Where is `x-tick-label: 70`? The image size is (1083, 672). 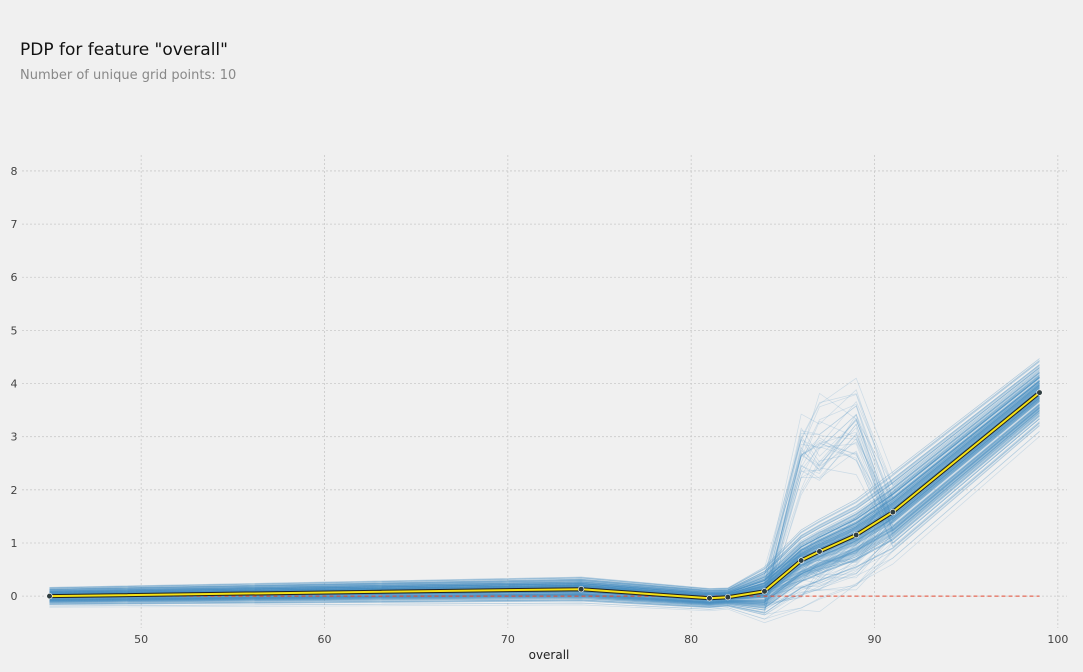 x-tick-label: 70 is located at coordinates (508, 639).